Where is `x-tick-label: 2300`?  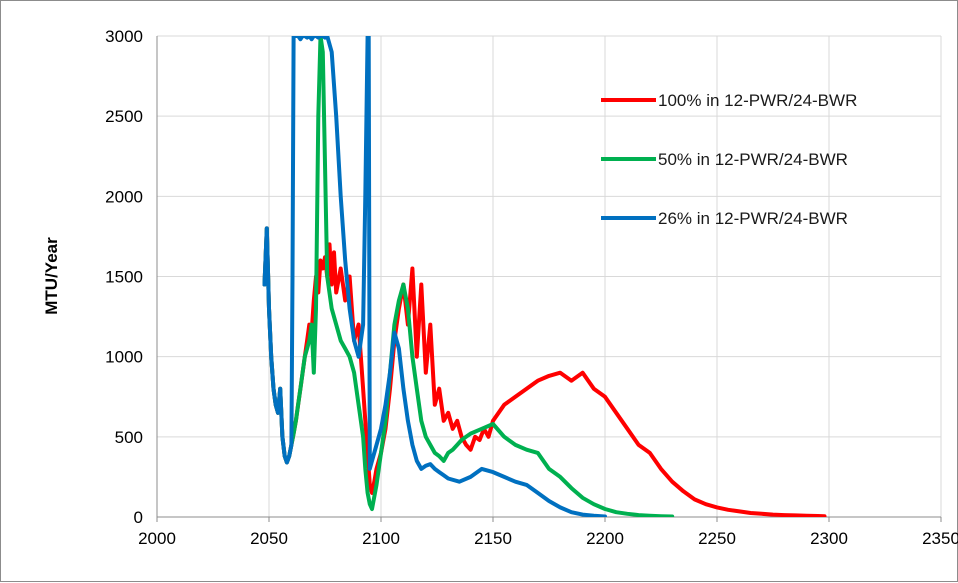
x-tick-label: 2300 is located at coordinates (829, 538).